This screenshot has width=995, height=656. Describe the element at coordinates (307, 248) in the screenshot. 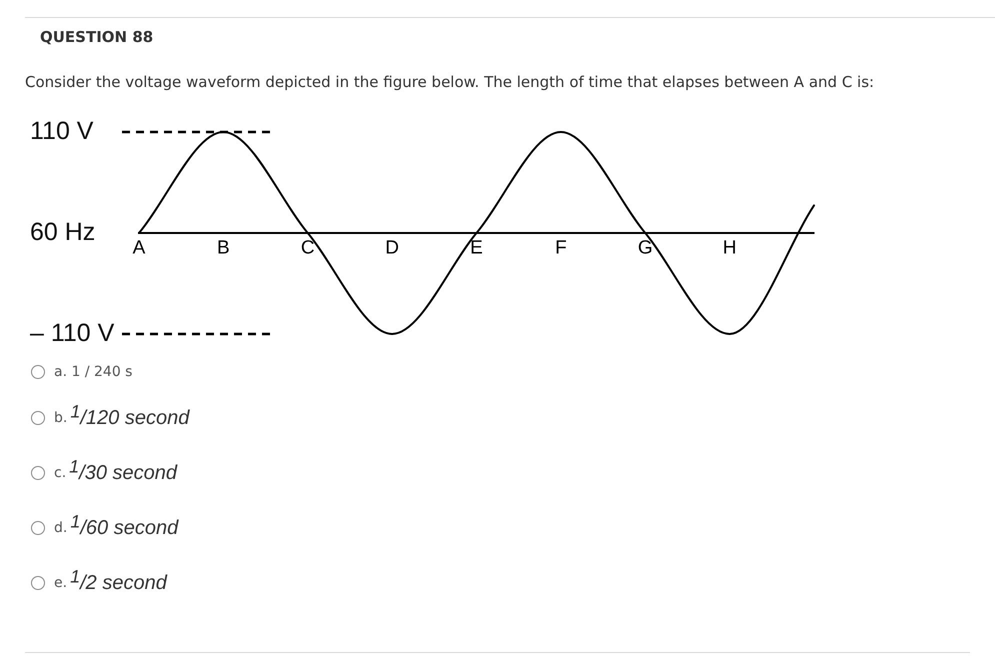

I see `x-tick-label: C` at that location.